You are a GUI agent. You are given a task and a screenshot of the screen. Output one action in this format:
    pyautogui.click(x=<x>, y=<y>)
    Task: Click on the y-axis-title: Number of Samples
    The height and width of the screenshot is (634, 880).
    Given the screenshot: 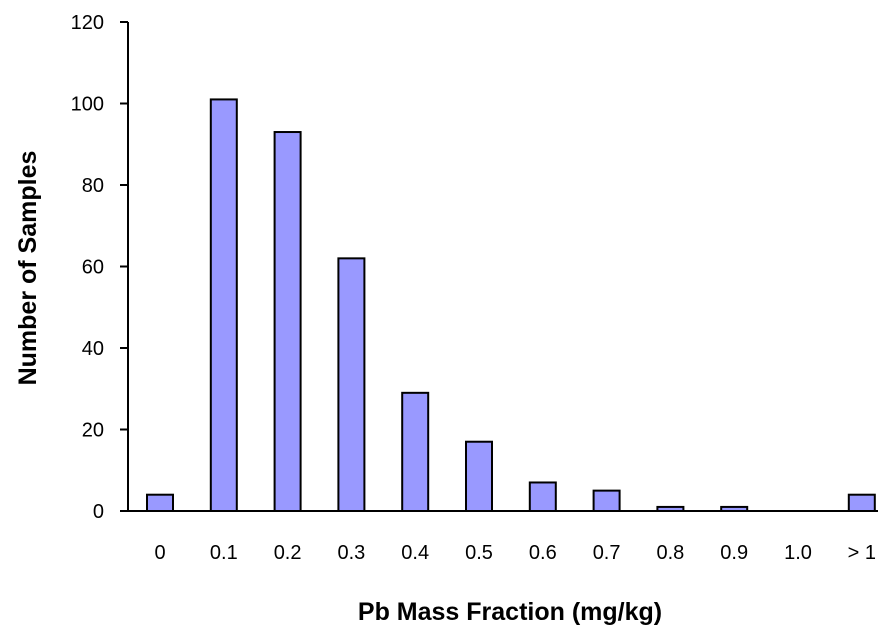 What is the action you would take?
    pyautogui.click(x=28, y=268)
    